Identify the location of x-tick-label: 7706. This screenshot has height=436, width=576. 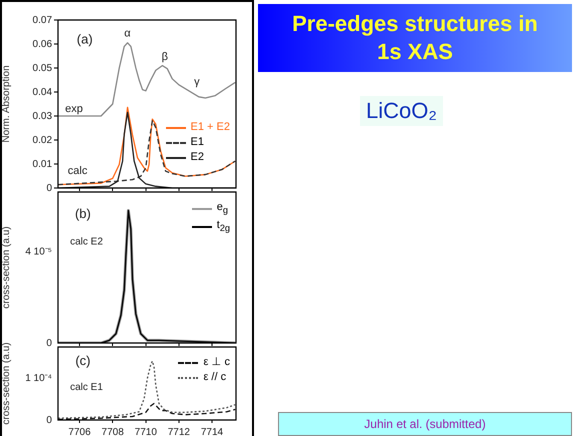
(80, 431).